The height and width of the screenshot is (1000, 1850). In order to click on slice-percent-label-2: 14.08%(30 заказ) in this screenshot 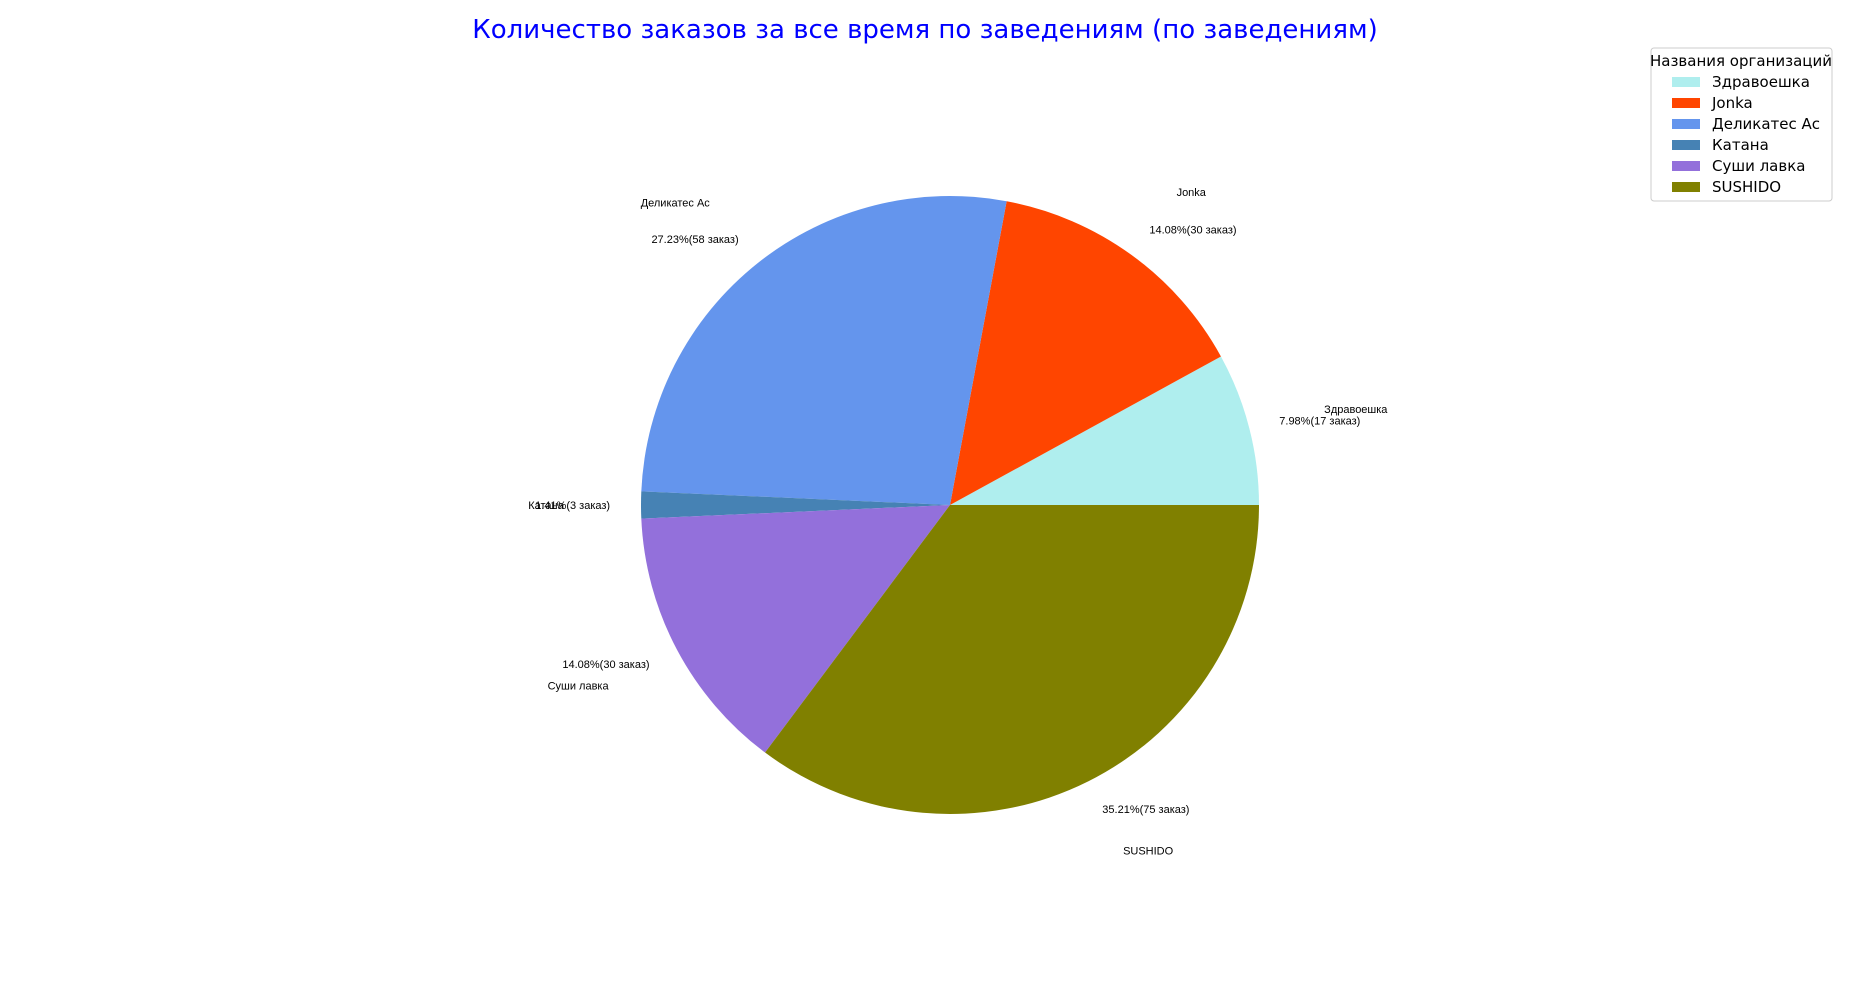, I will do `click(1192, 231)`.